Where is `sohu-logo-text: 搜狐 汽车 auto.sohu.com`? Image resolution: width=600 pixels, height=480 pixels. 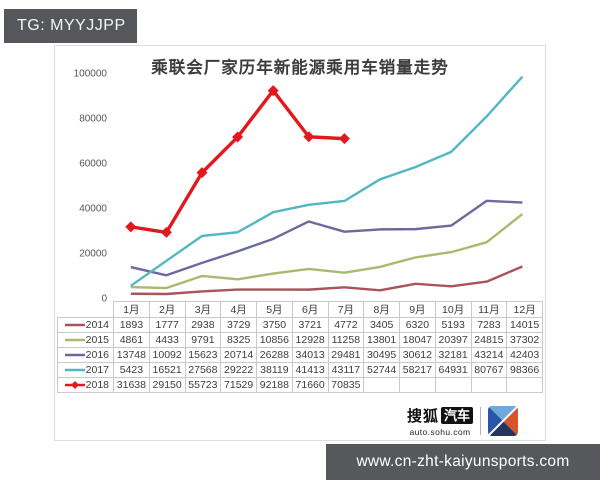
sohu-logo-text: 搜狐 汽车 auto.sohu.com is located at coordinates (440, 421).